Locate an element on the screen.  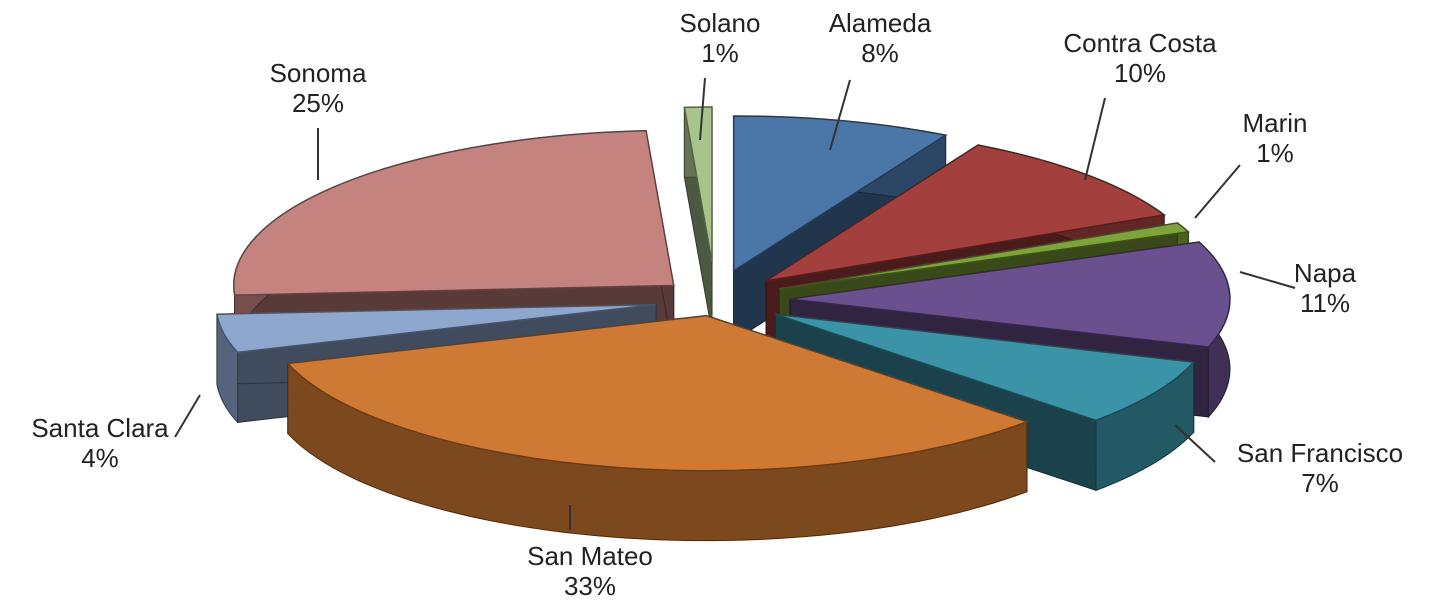
napa-label: Napa is located at coordinates (1325, 273).